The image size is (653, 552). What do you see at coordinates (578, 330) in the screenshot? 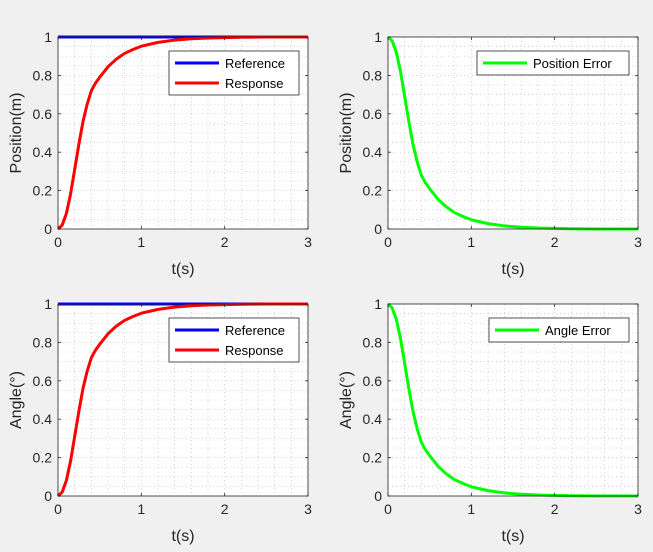
I see `legend-label-angle-error: Angle Error` at bounding box center [578, 330].